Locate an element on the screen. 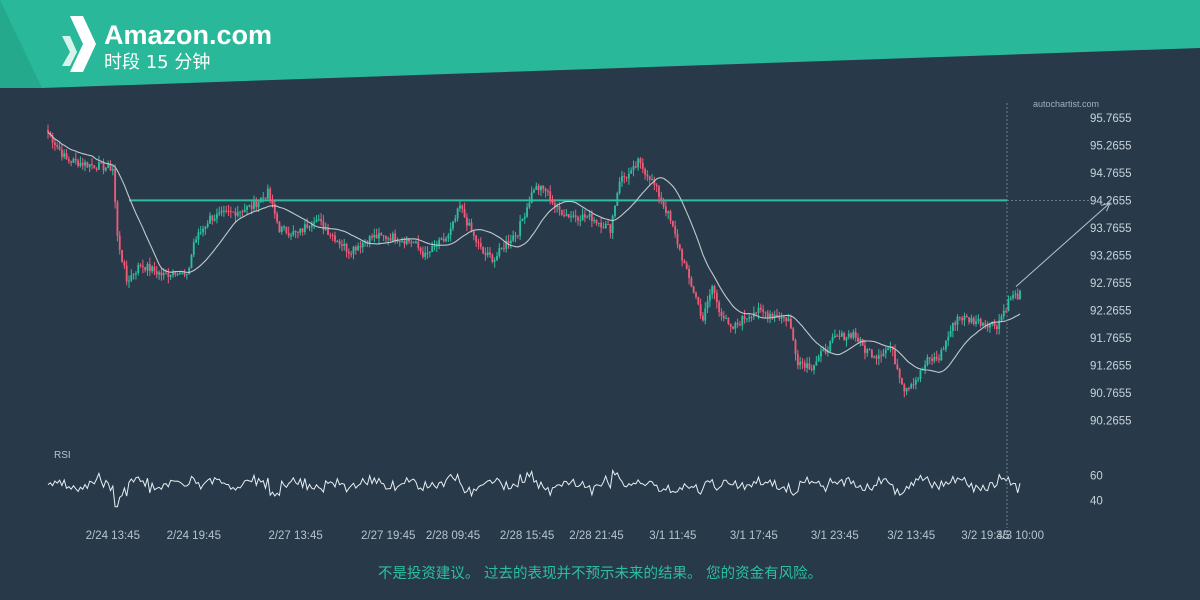 Image resolution: width=1200 pixels, height=600 pixels. time-tick-label: 3/2 19:45 is located at coordinates (985, 536).